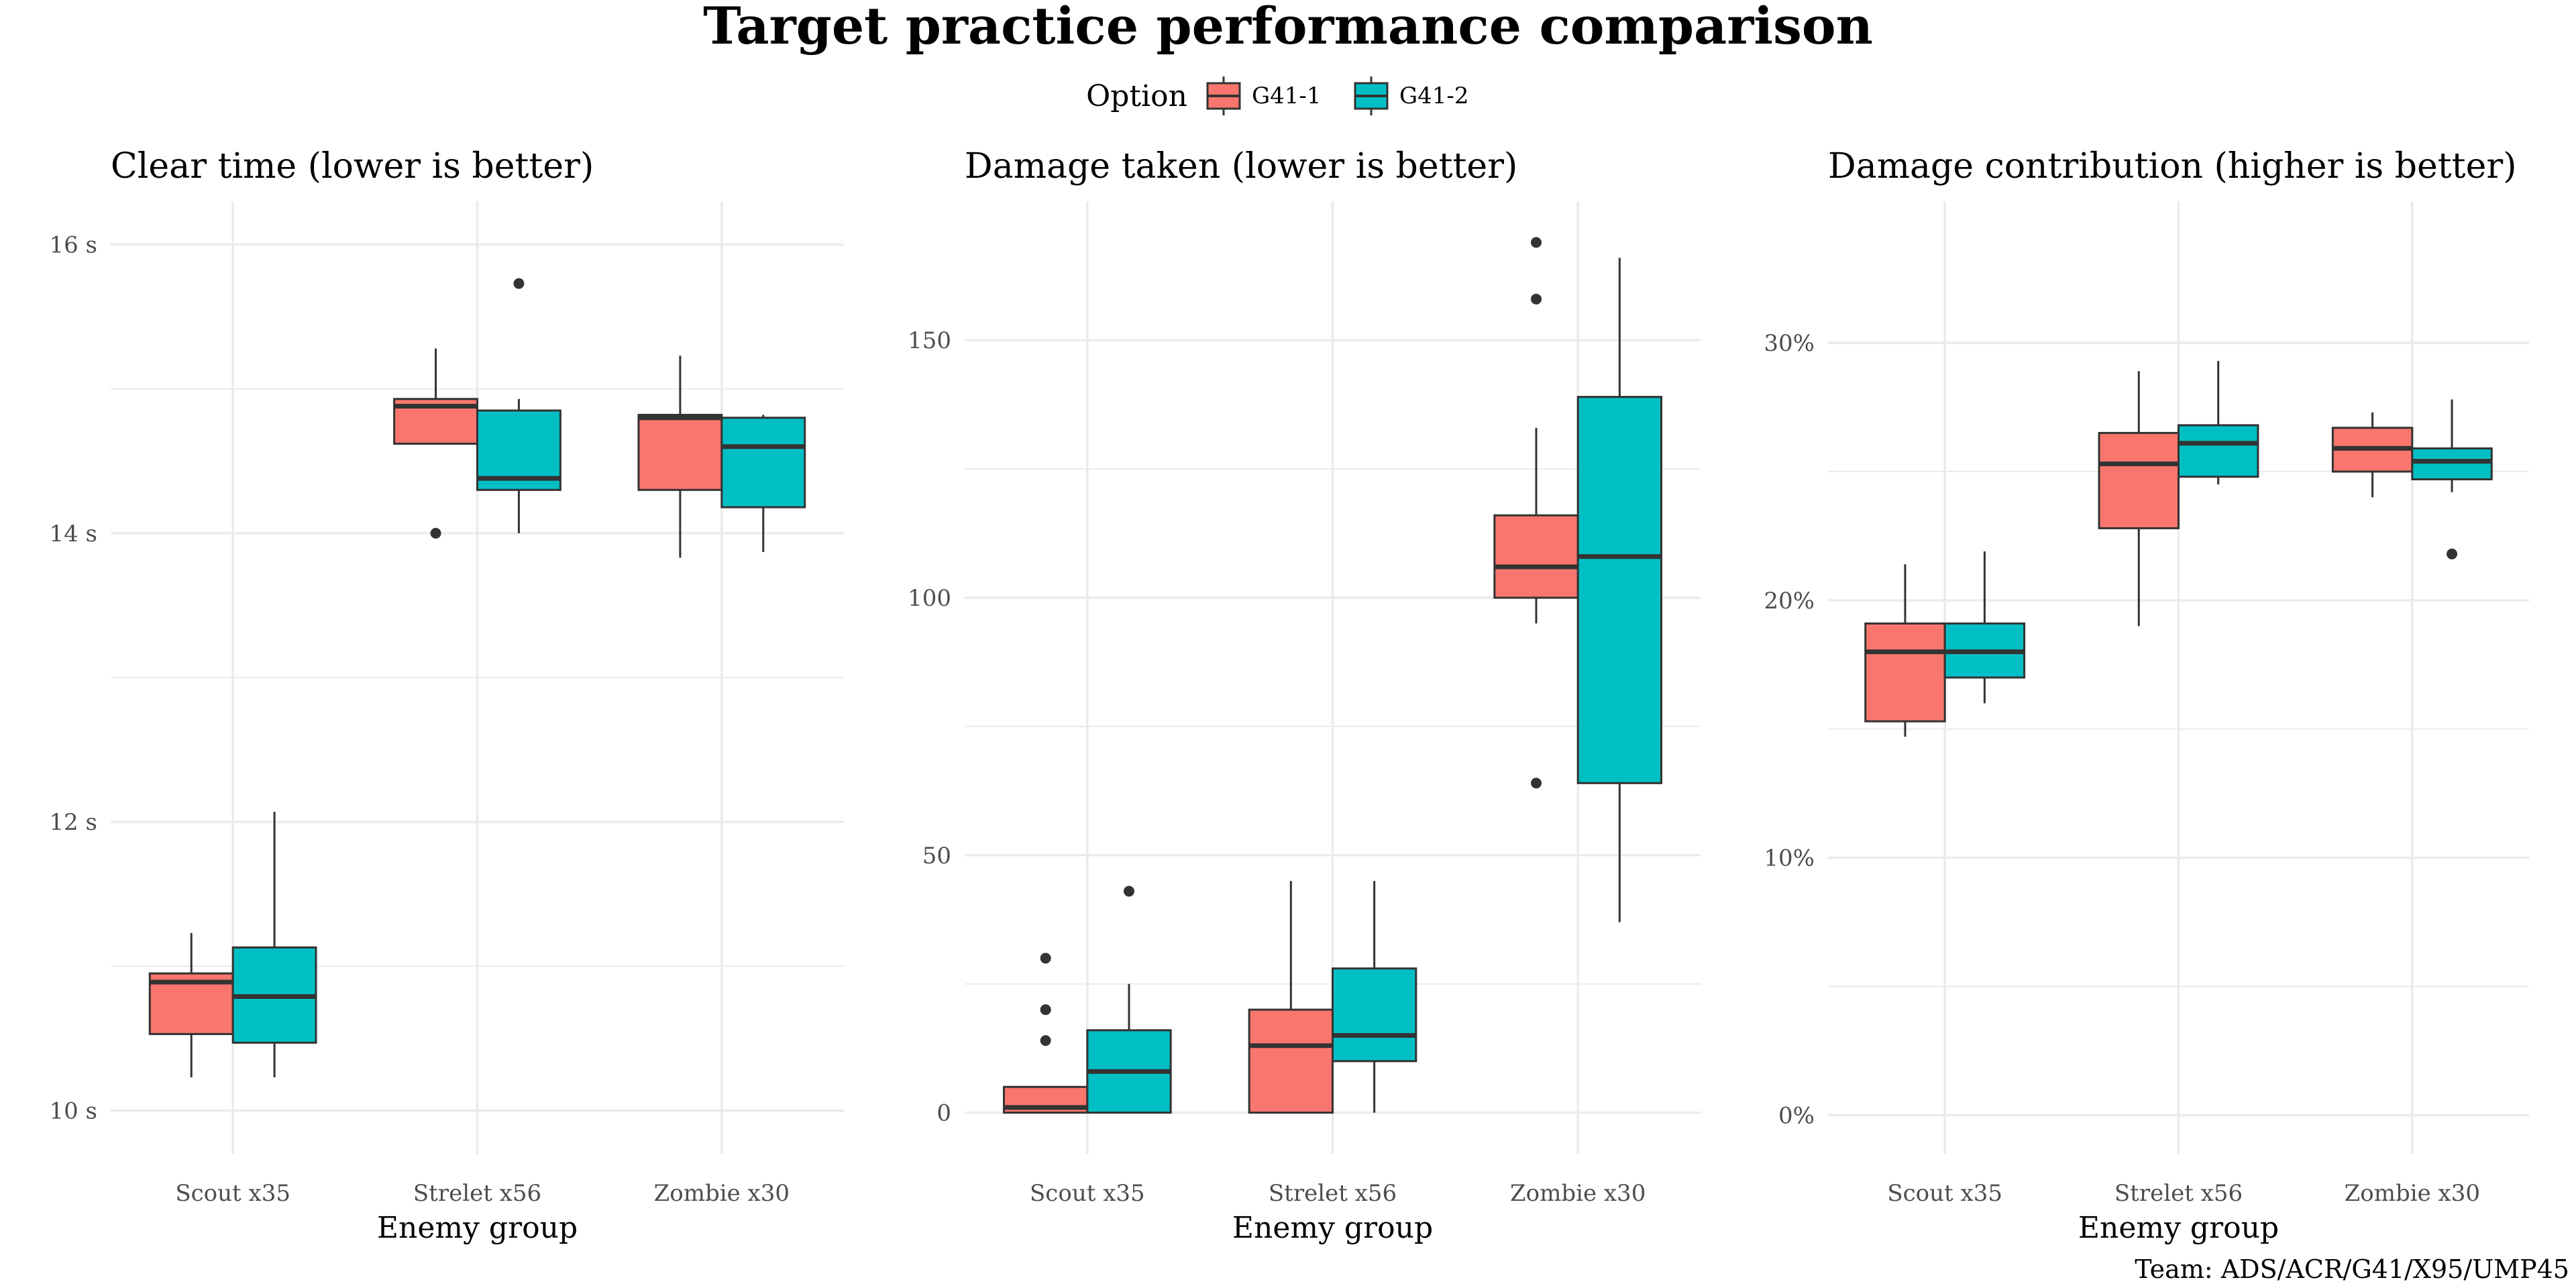 The image size is (2576, 1288). What do you see at coordinates (936, 856) in the screenshot?
I see `y-tick-label: 50` at bounding box center [936, 856].